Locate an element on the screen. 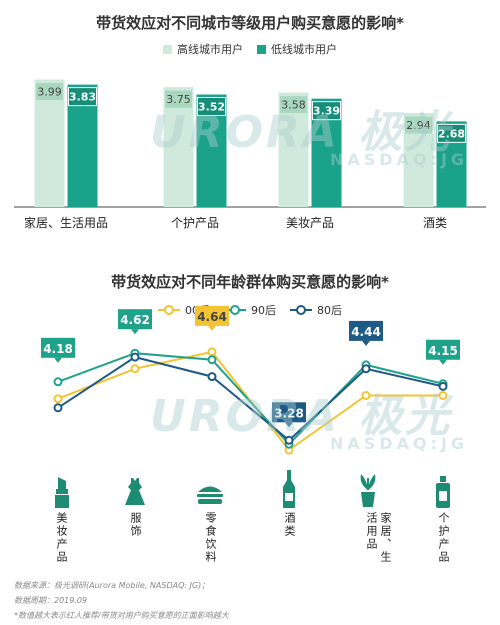 The width and height of the screenshot is (500, 625). lotion-bottle-icon is located at coordinates (443, 492).